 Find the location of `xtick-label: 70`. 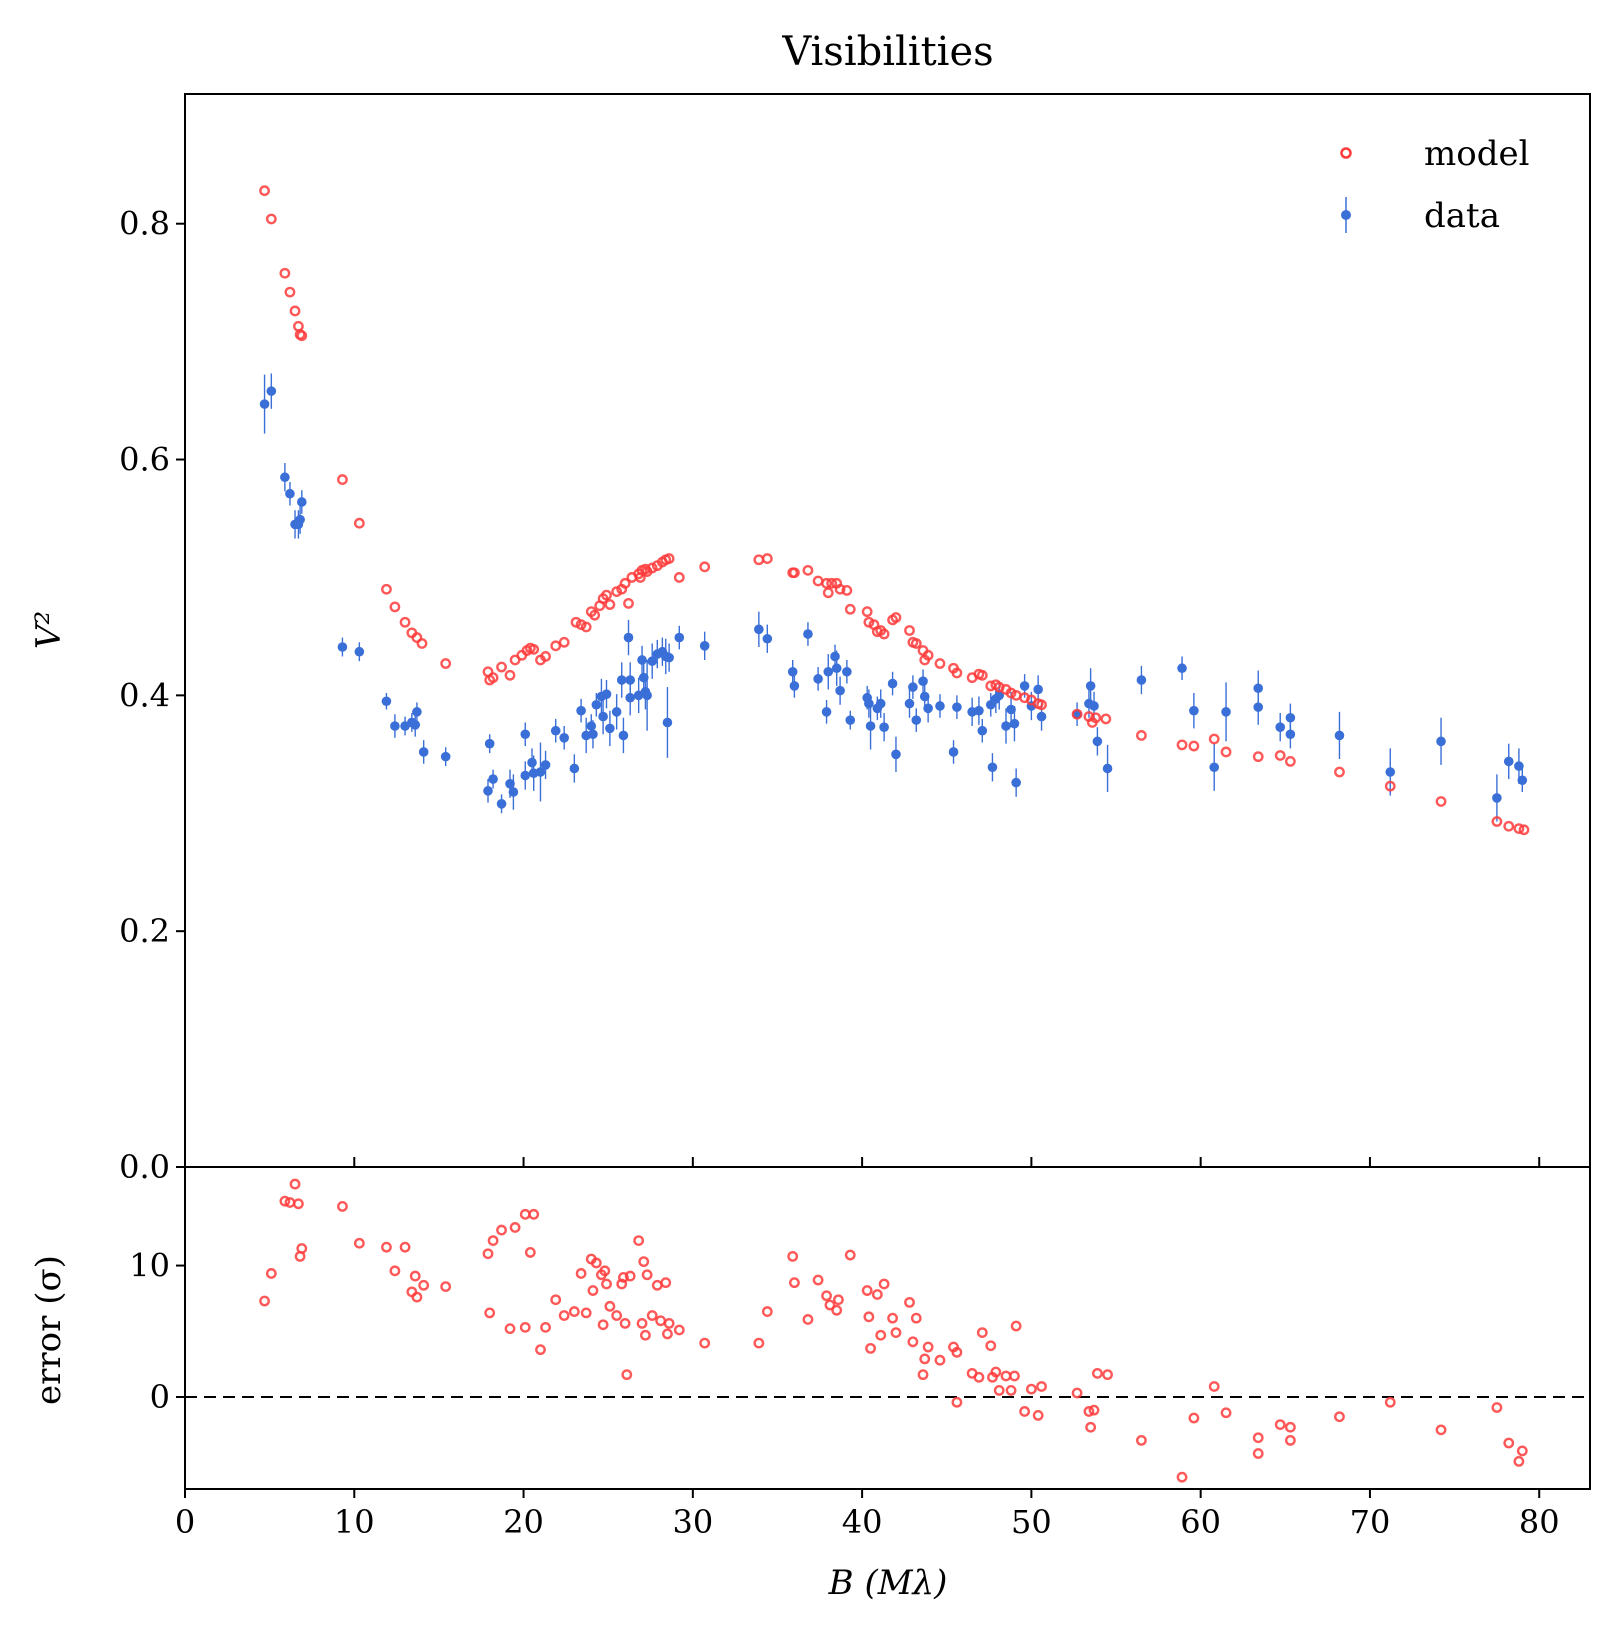

xtick-label: 70 is located at coordinates (1370, 1522).